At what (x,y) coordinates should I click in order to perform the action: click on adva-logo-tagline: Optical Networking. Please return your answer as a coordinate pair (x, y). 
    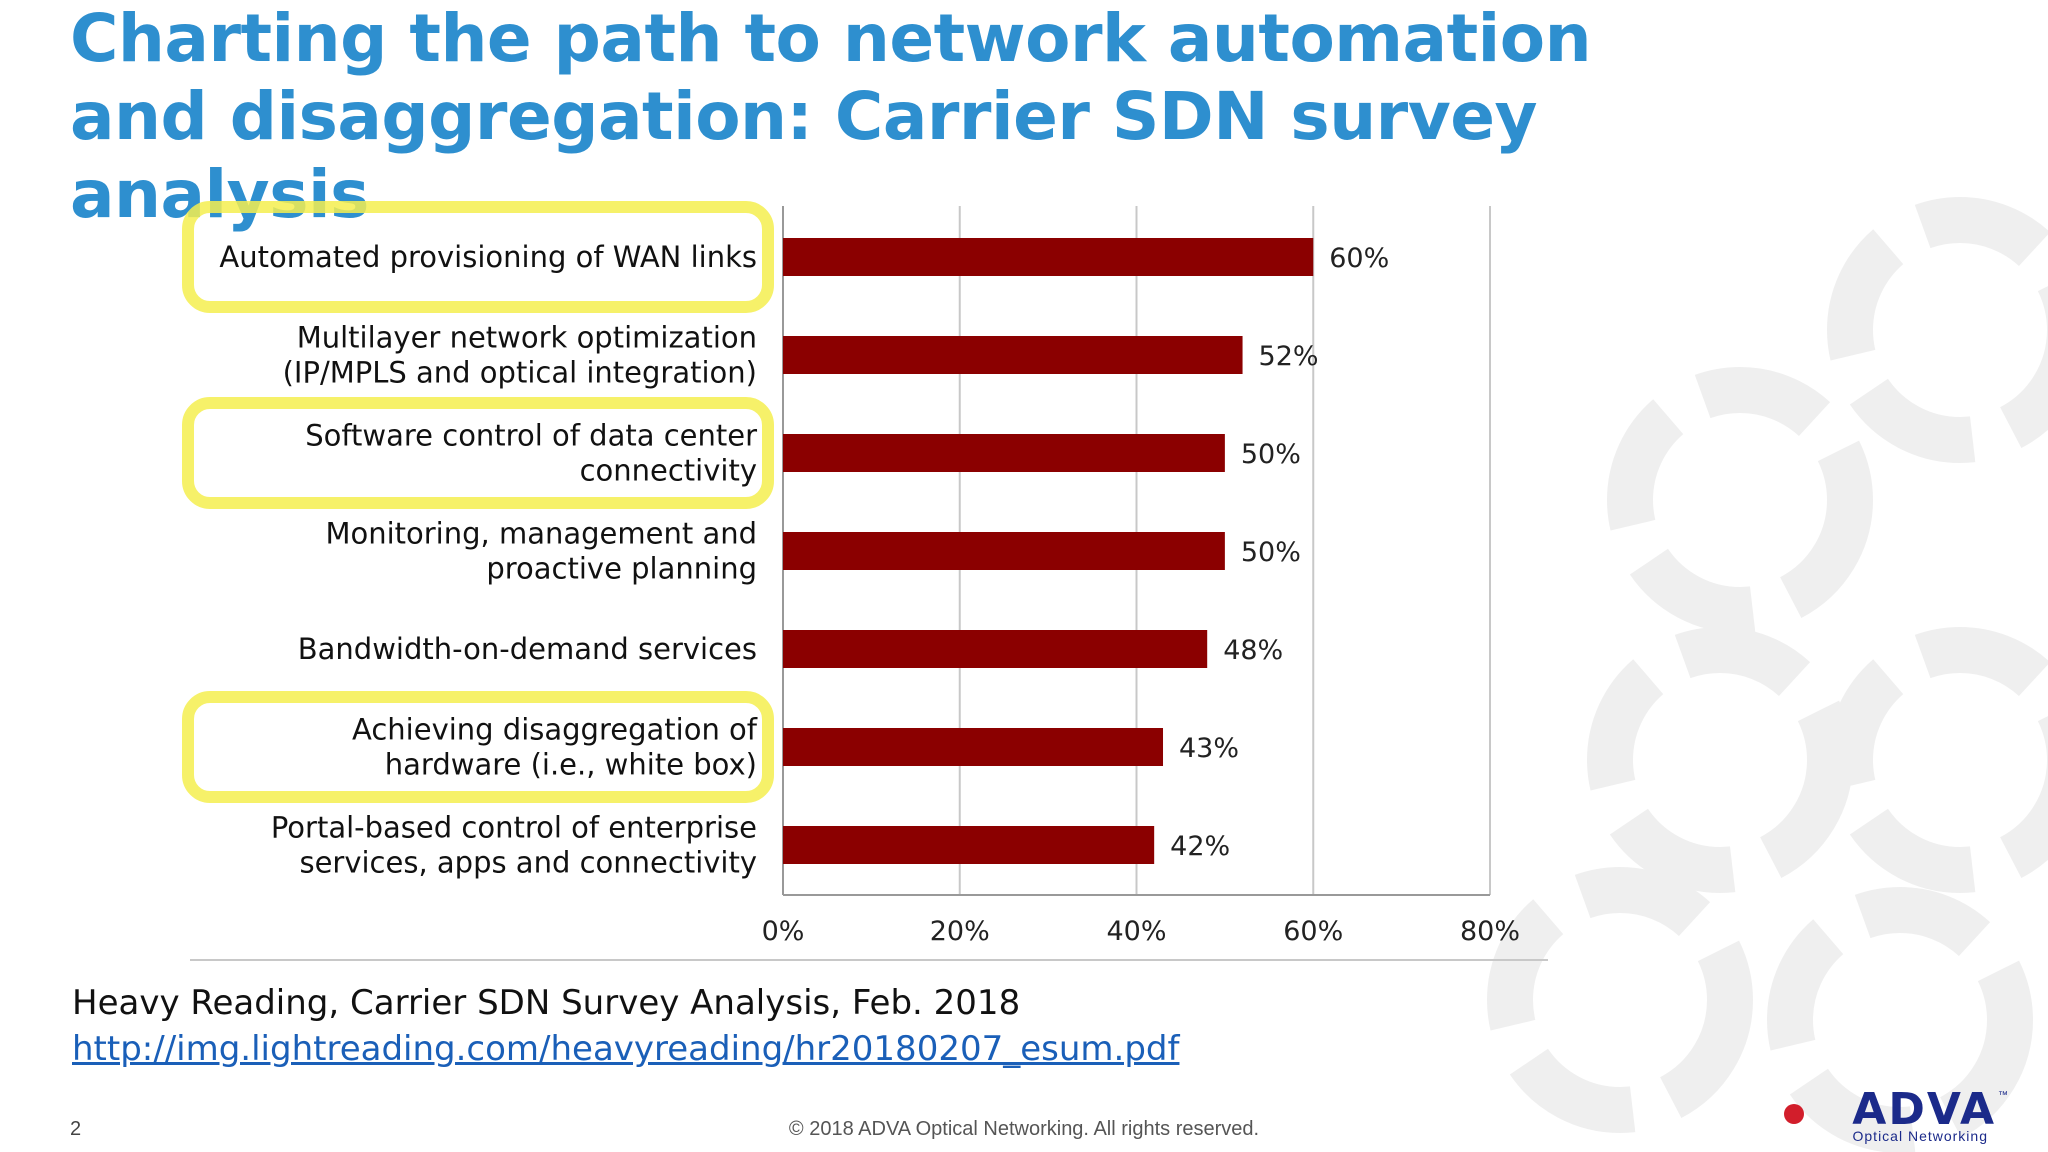
    Looking at the image, I should click on (1920, 1136).